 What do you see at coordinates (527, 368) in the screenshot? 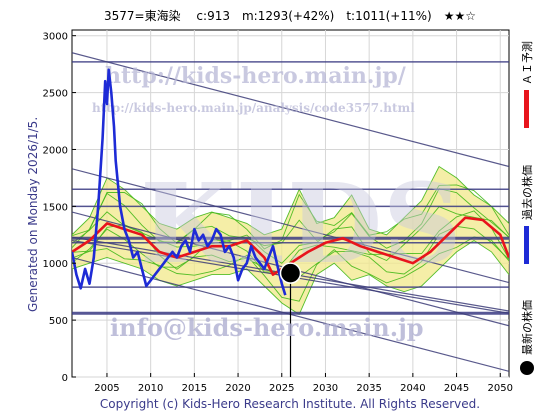
I see `legend-latest-marker` at bounding box center [527, 368].